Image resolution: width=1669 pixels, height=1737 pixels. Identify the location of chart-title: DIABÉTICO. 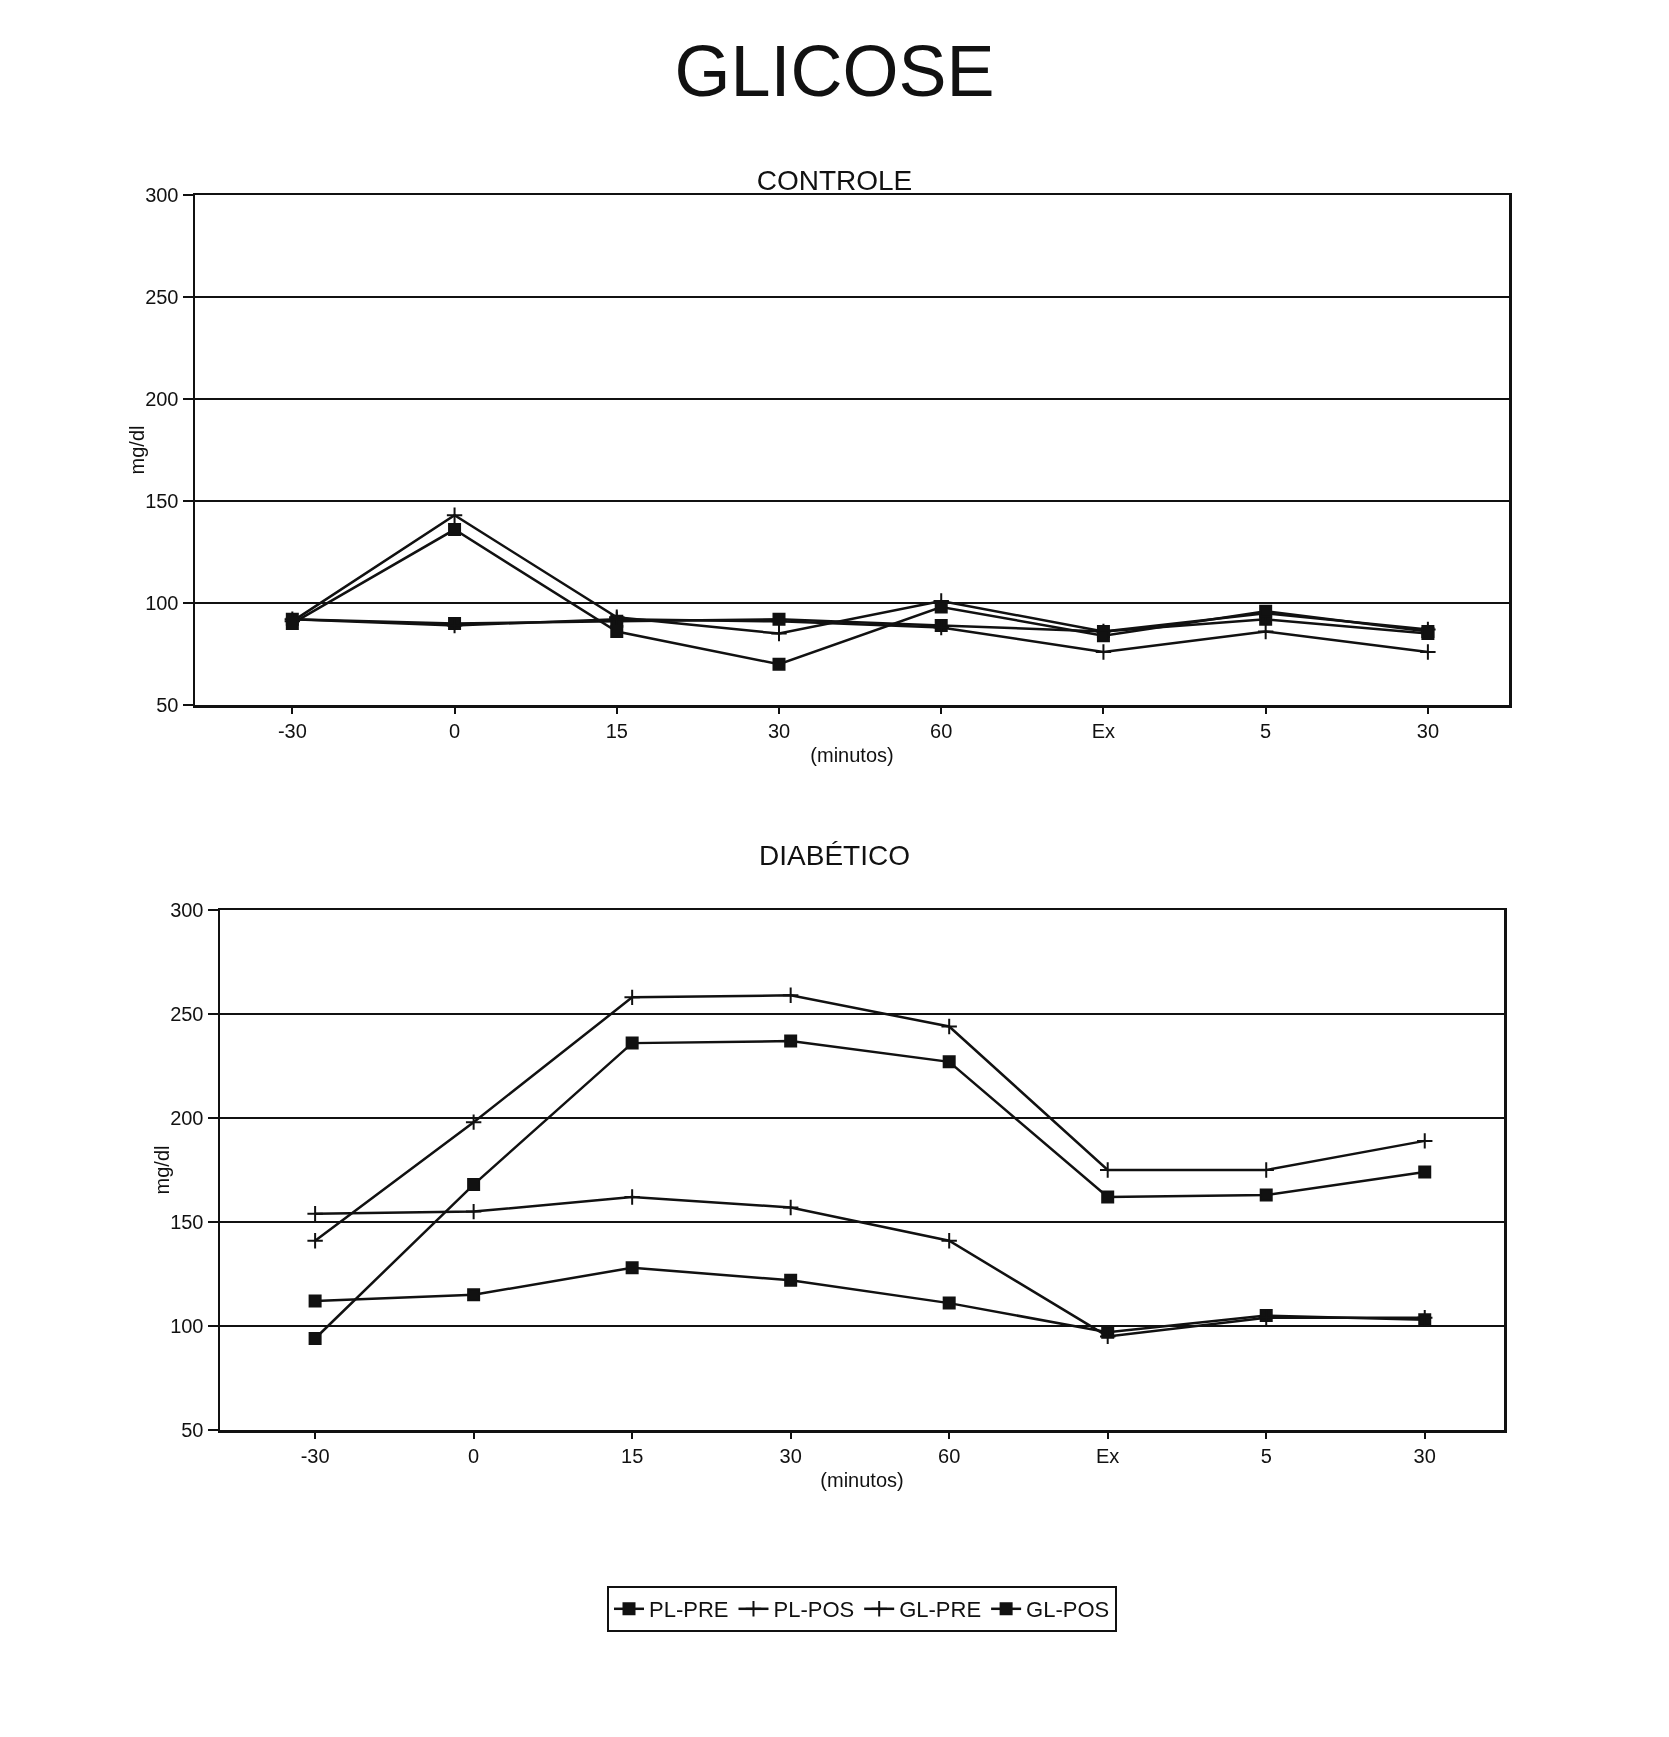
(834, 855).